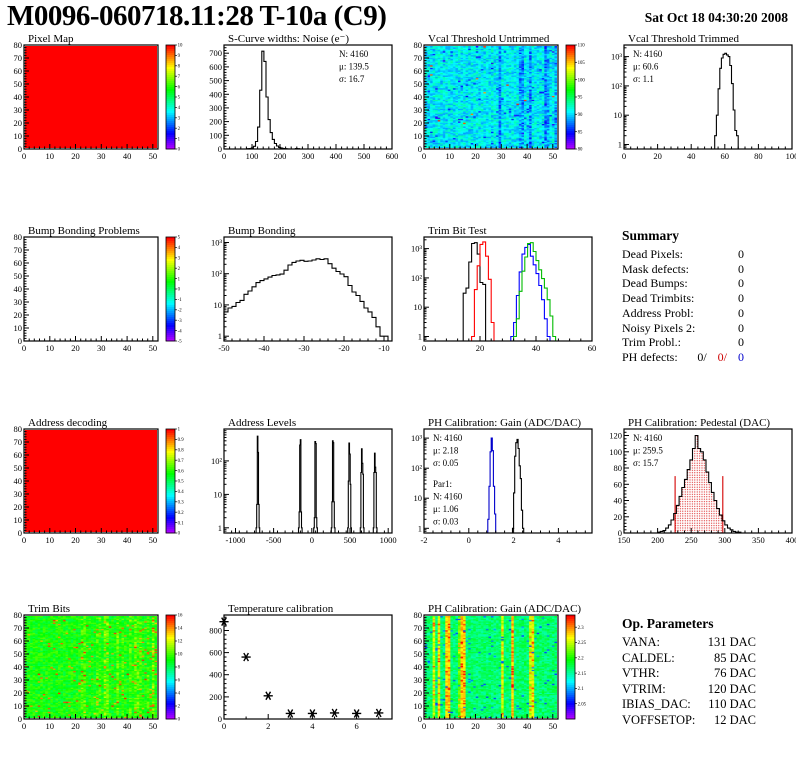 The width and height of the screenshot is (796, 772). I want to click on panel-title: Vcal Threshold Trimmed, so click(684, 39).